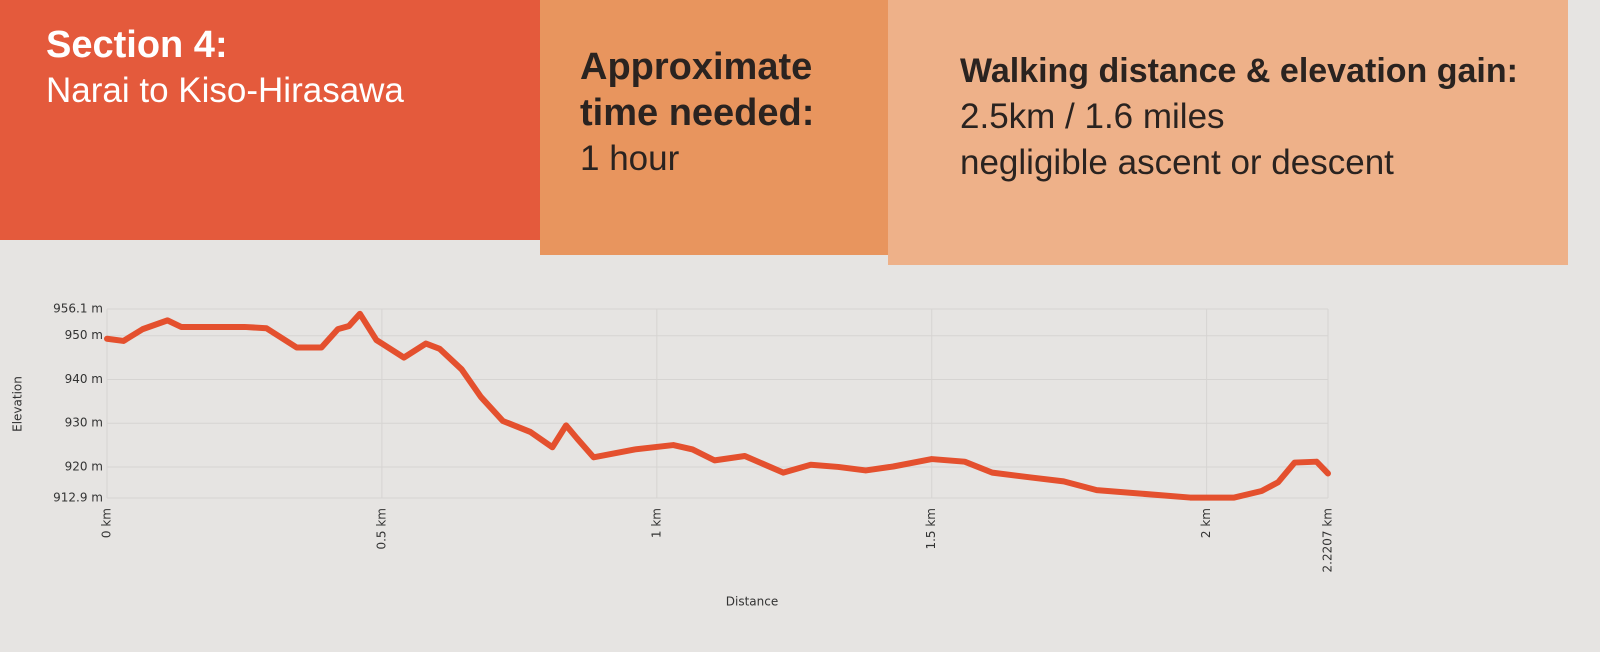  I want to click on time-label: Approximate time needed:, so click(697, 90).